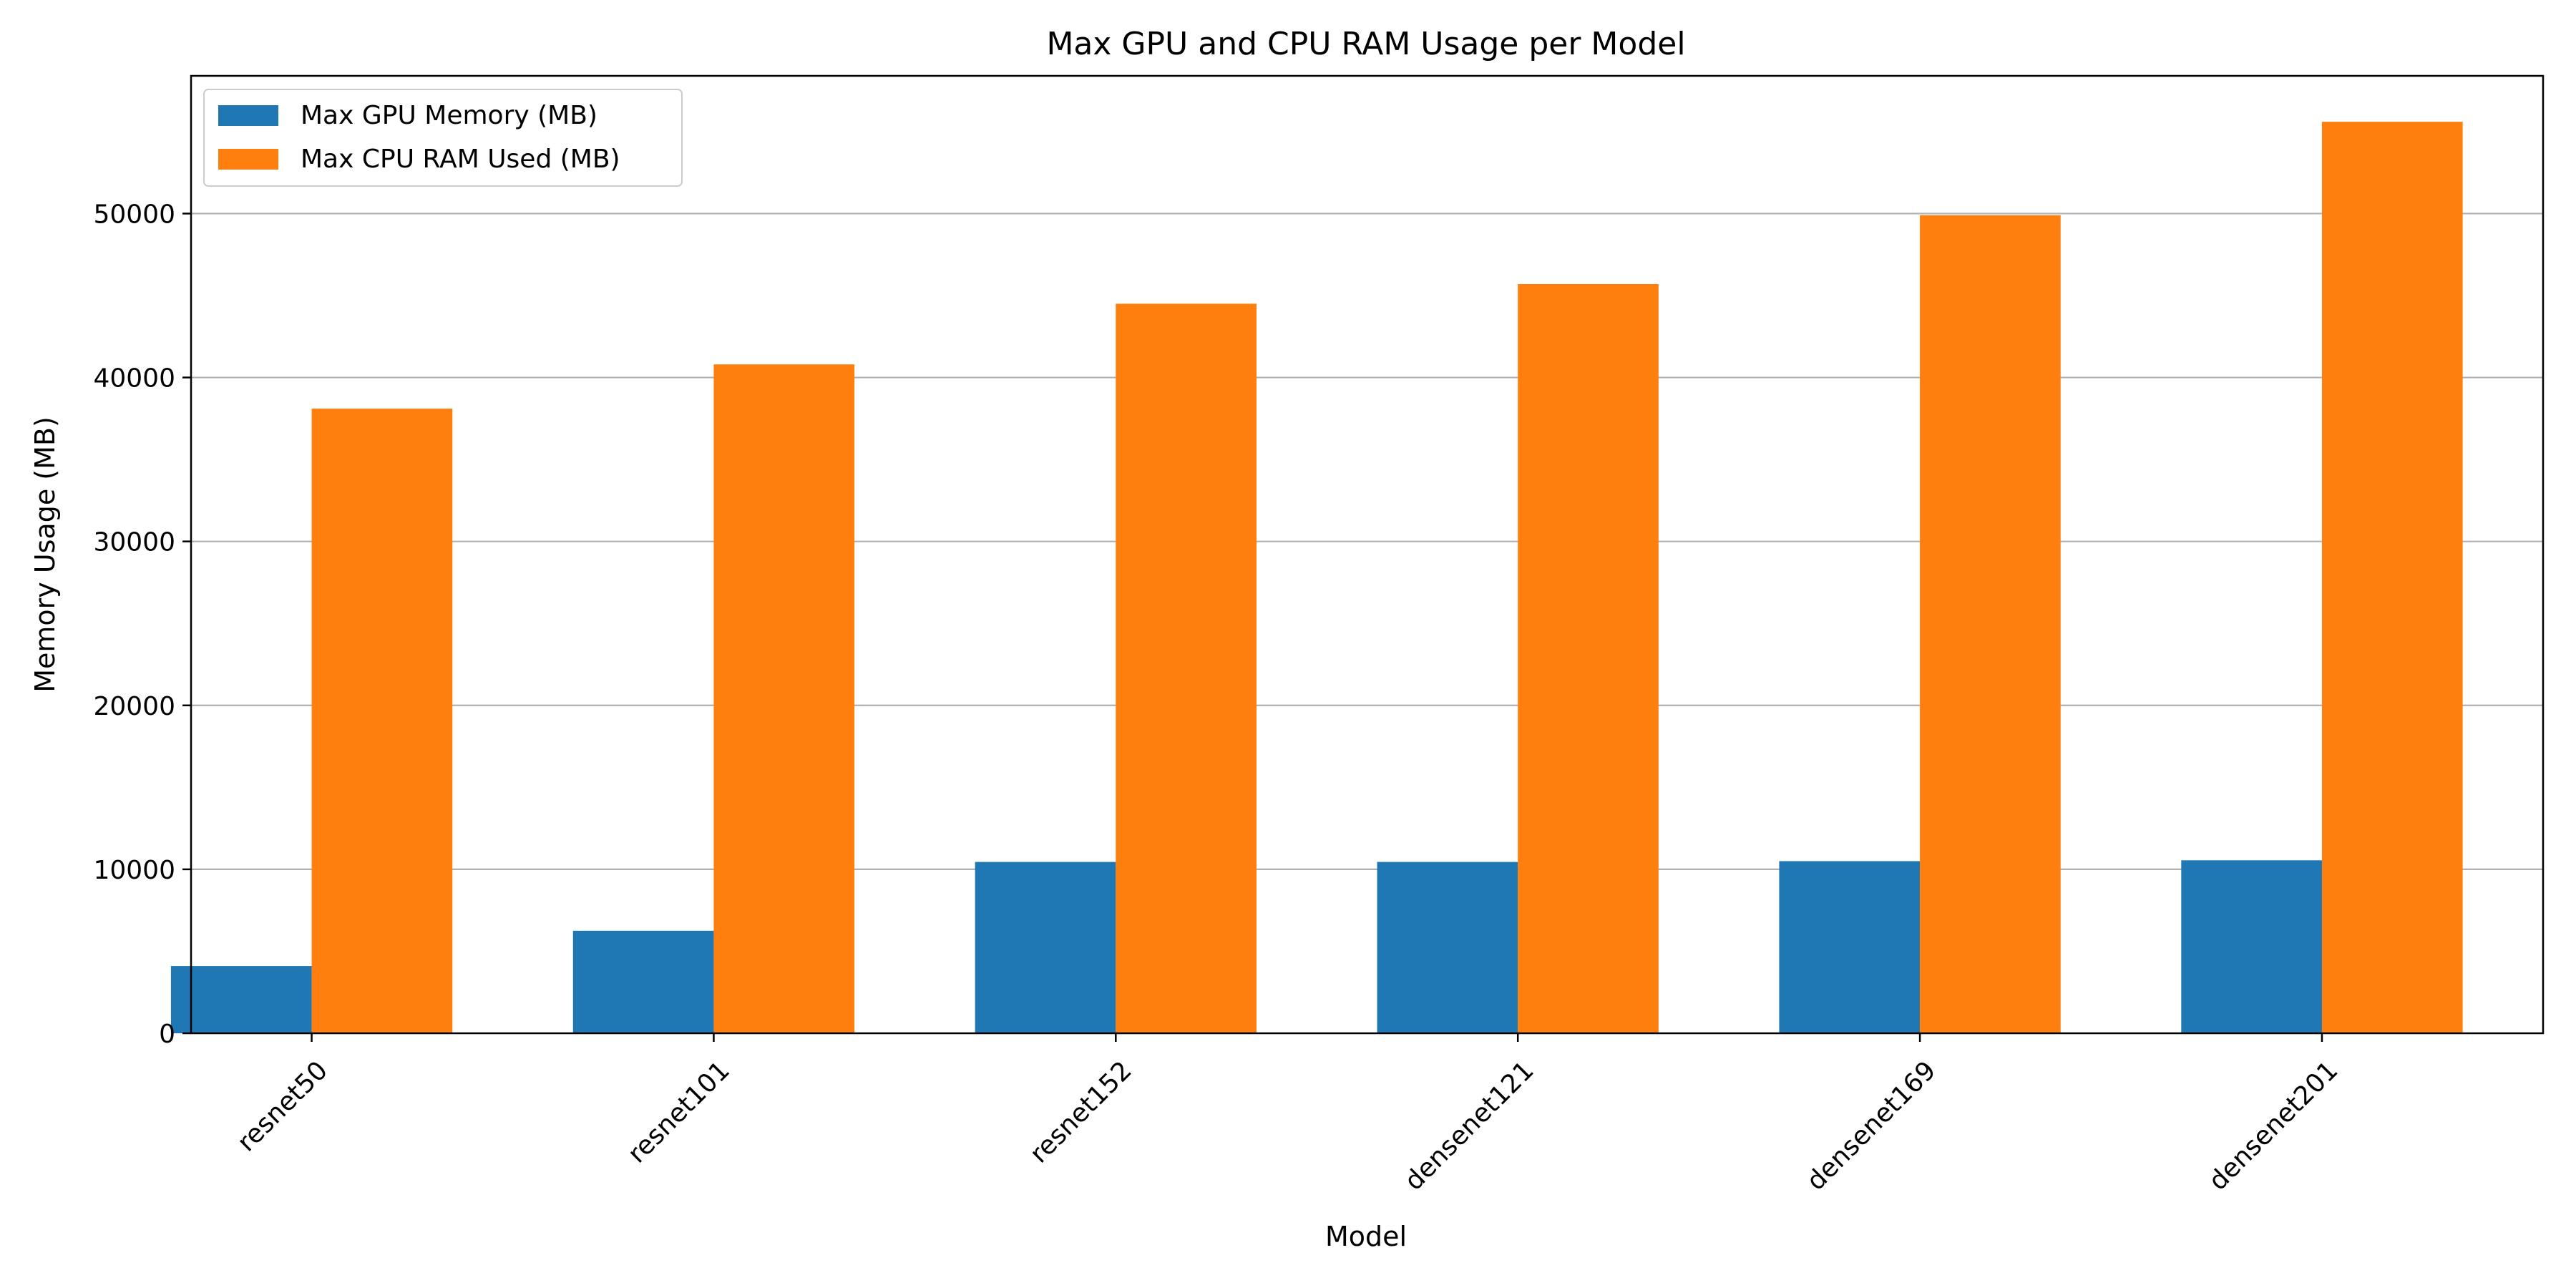 The image size is (2576, 1288). I want to click on x-tick-label: densenet201, so click(2273, 1125).